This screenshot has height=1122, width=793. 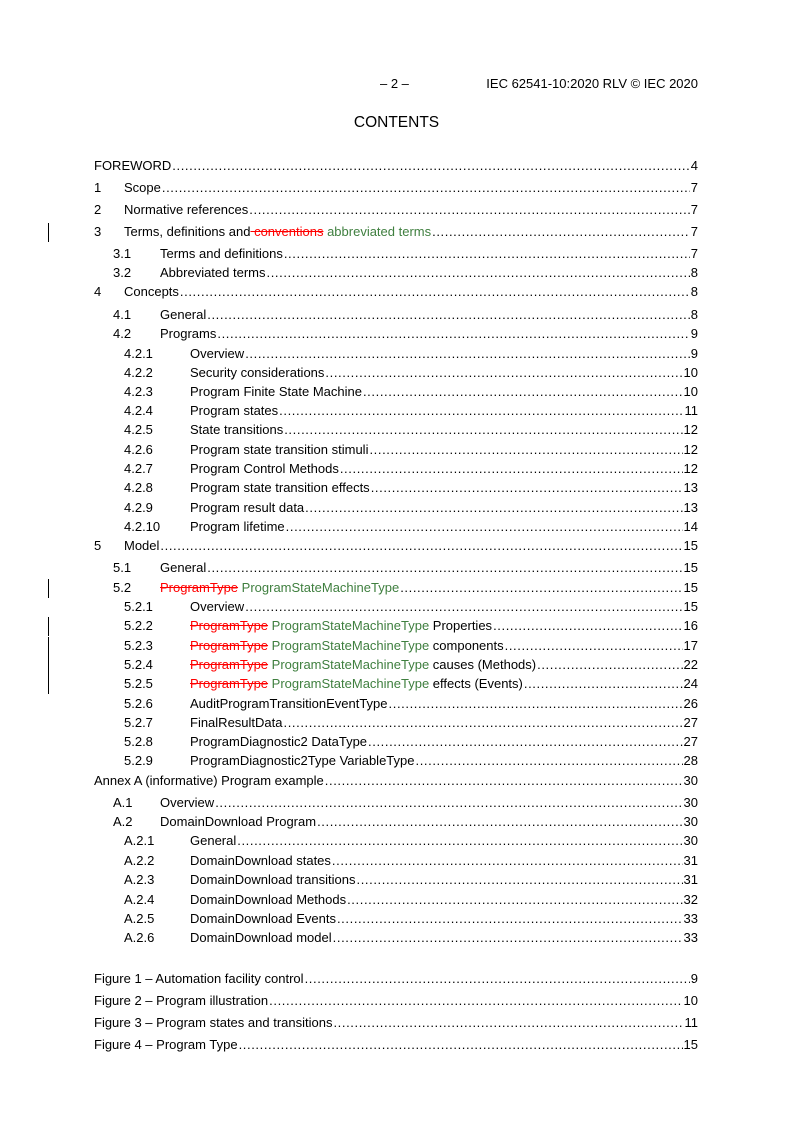 I want to click on toc-entry: Figure 1 – Automation facility control 9, so click(x=396, y=979).